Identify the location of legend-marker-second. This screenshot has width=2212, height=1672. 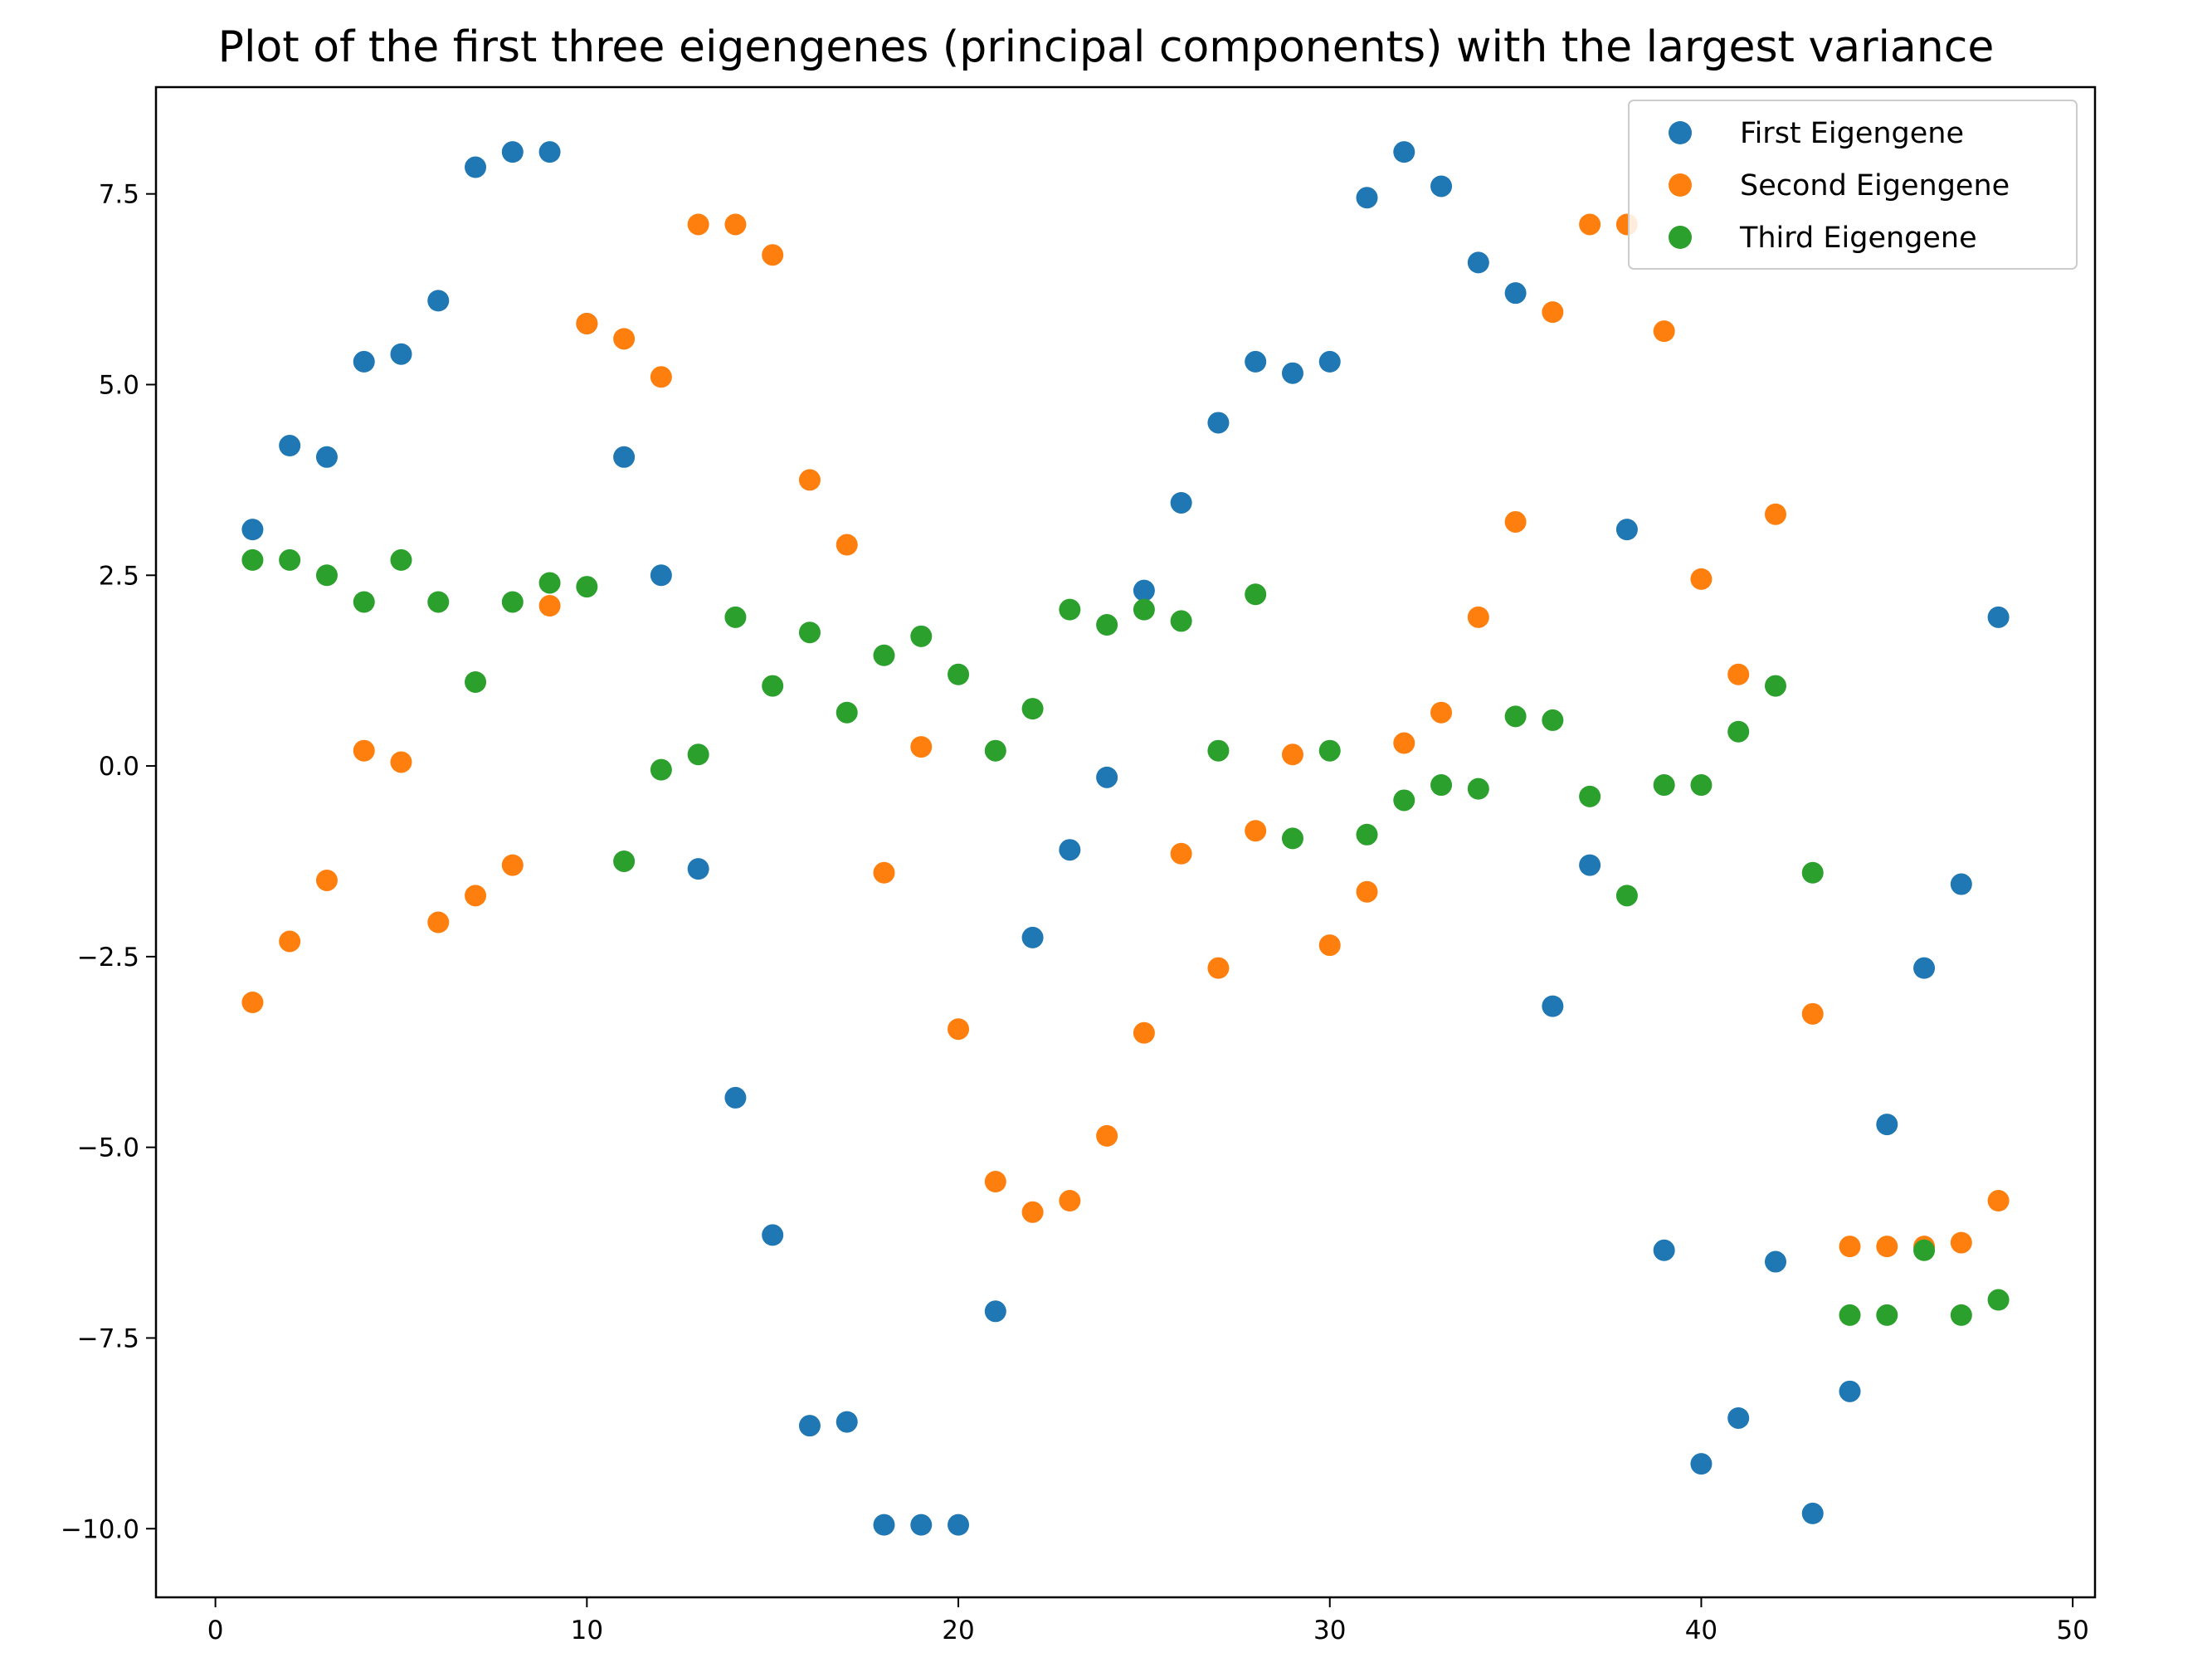
(1680, 185).